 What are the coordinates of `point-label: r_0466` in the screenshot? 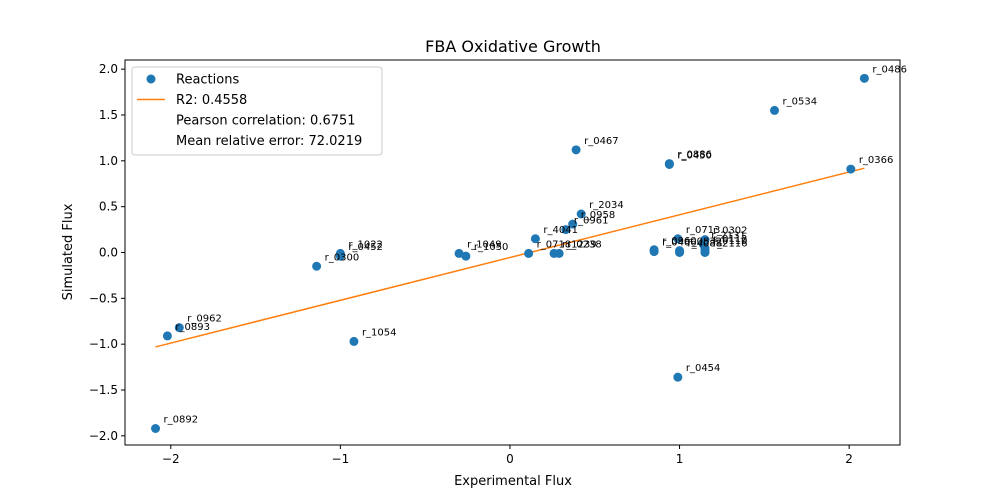 It's located at (679, 243).